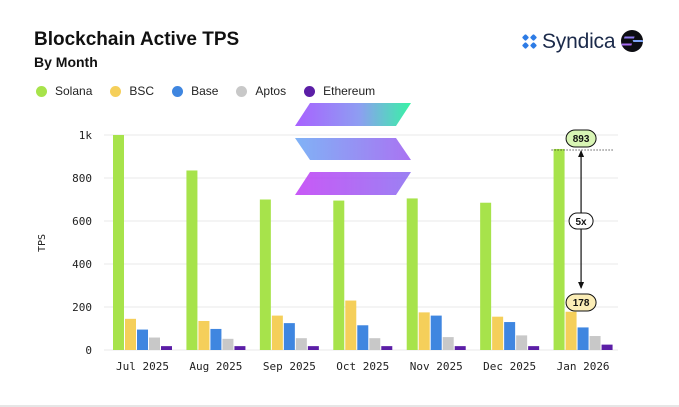 The image size is (679, 407). I want to click on bar-solana-sep-2025, so click(265, 274).